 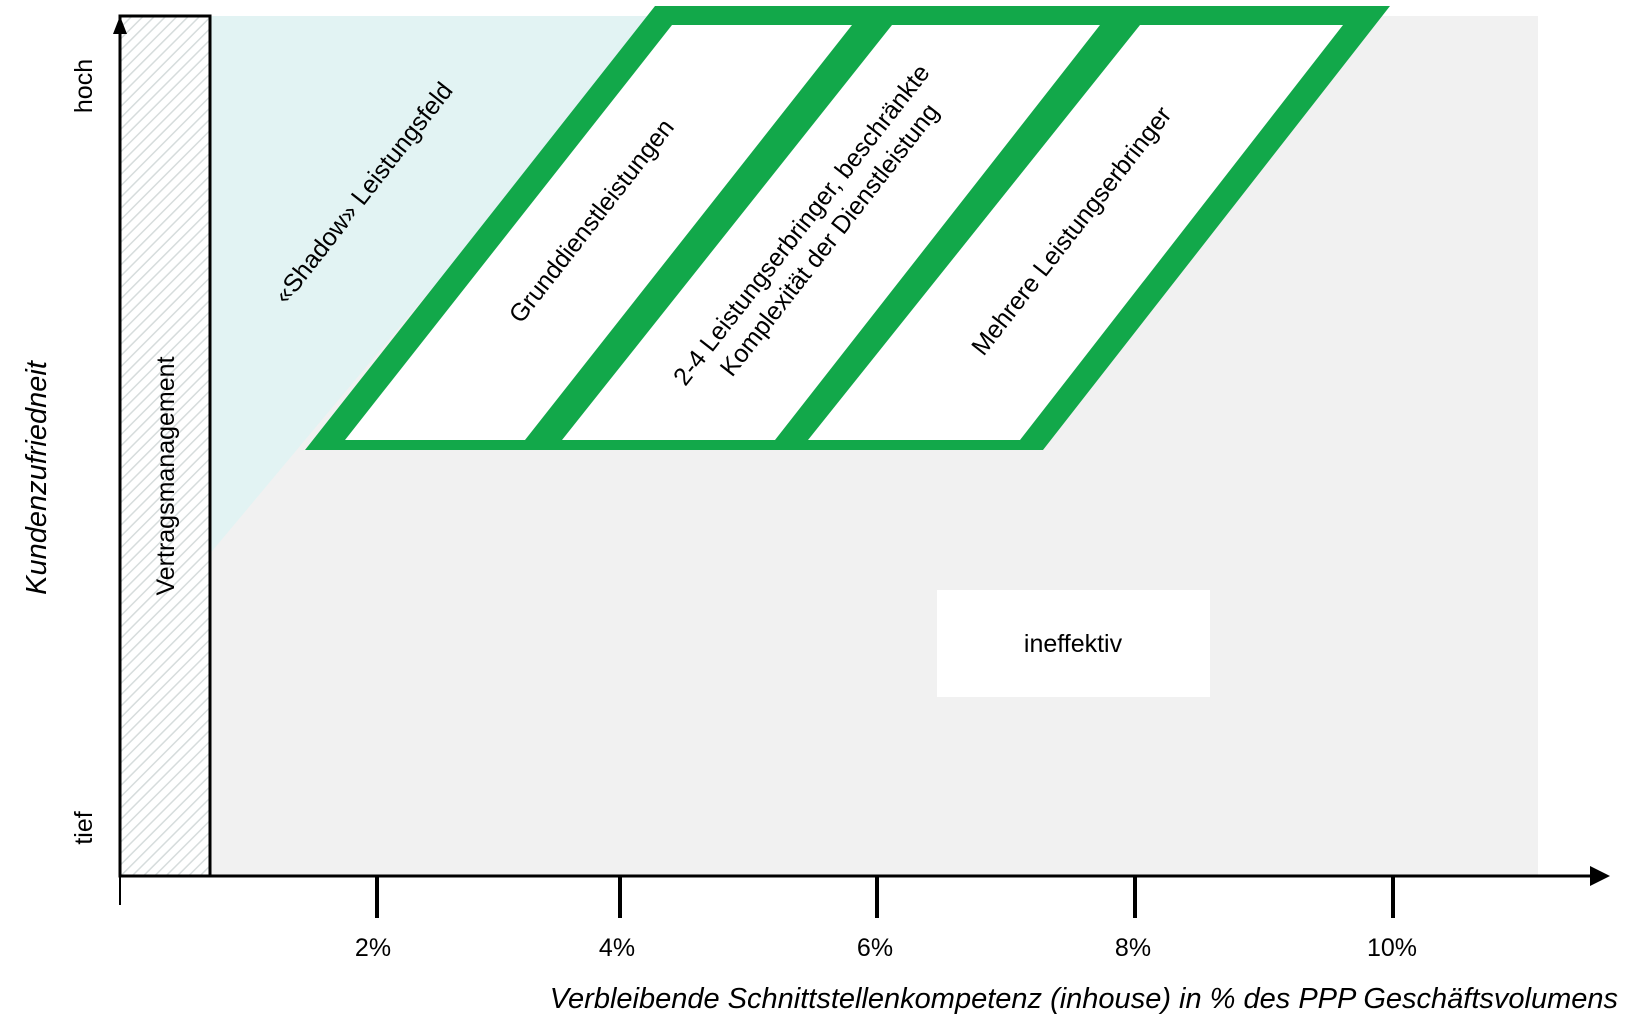 I want to click on panel-multiple, so click(x=1075, y=232).